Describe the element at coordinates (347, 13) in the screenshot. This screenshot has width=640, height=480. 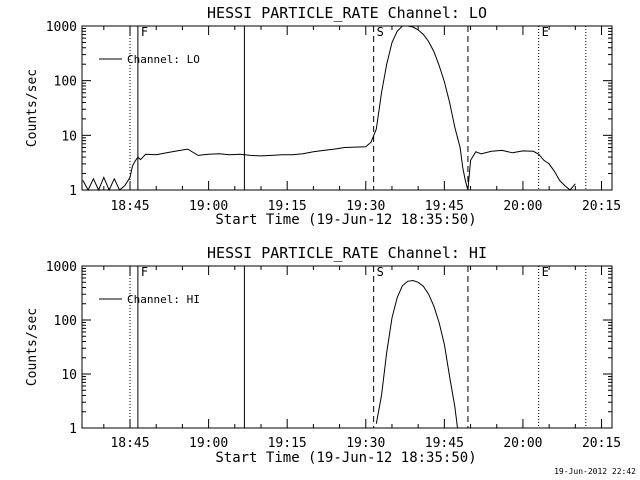
I see `chart-title: HESSI PARTICLE_RATE Channel: LO` at that location.